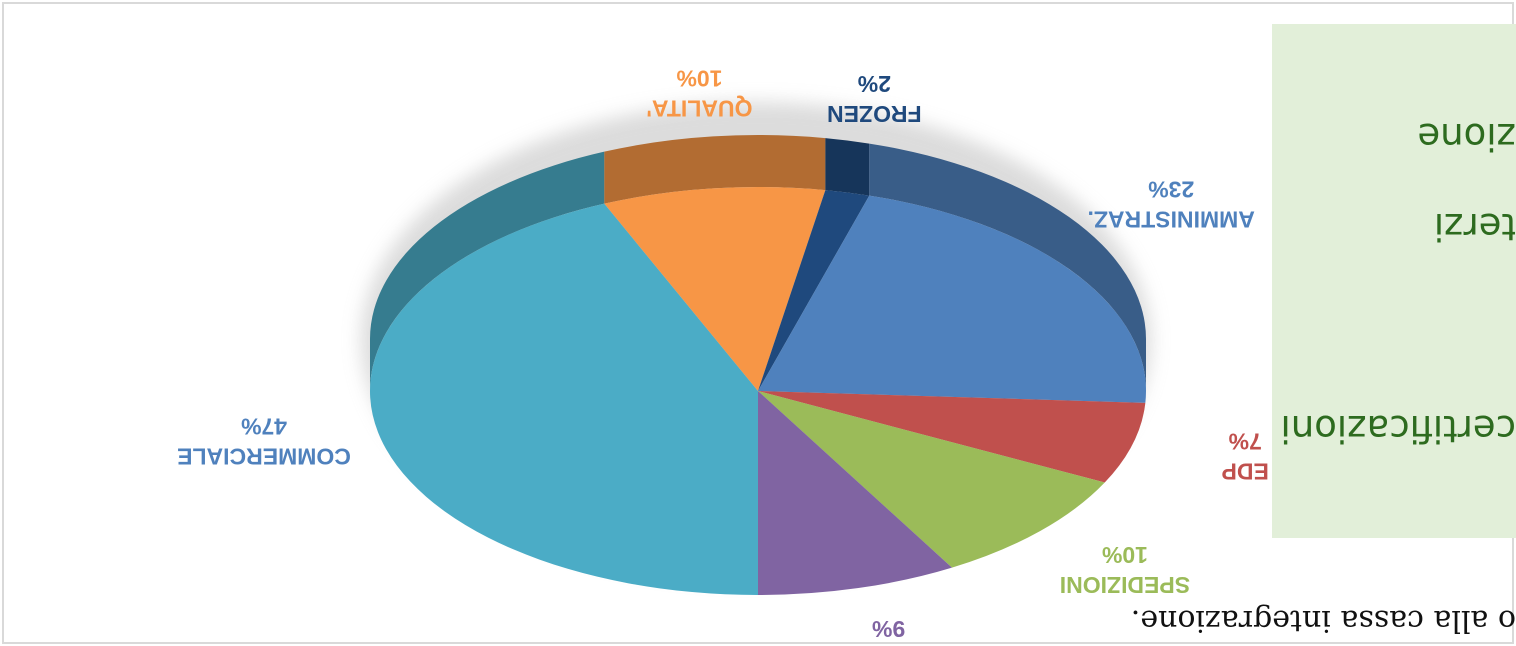 Image resolution: width=1516 pixels, height=646 pixels. I want to click on slice-percent-qualita: 10%, so click(699, 78).